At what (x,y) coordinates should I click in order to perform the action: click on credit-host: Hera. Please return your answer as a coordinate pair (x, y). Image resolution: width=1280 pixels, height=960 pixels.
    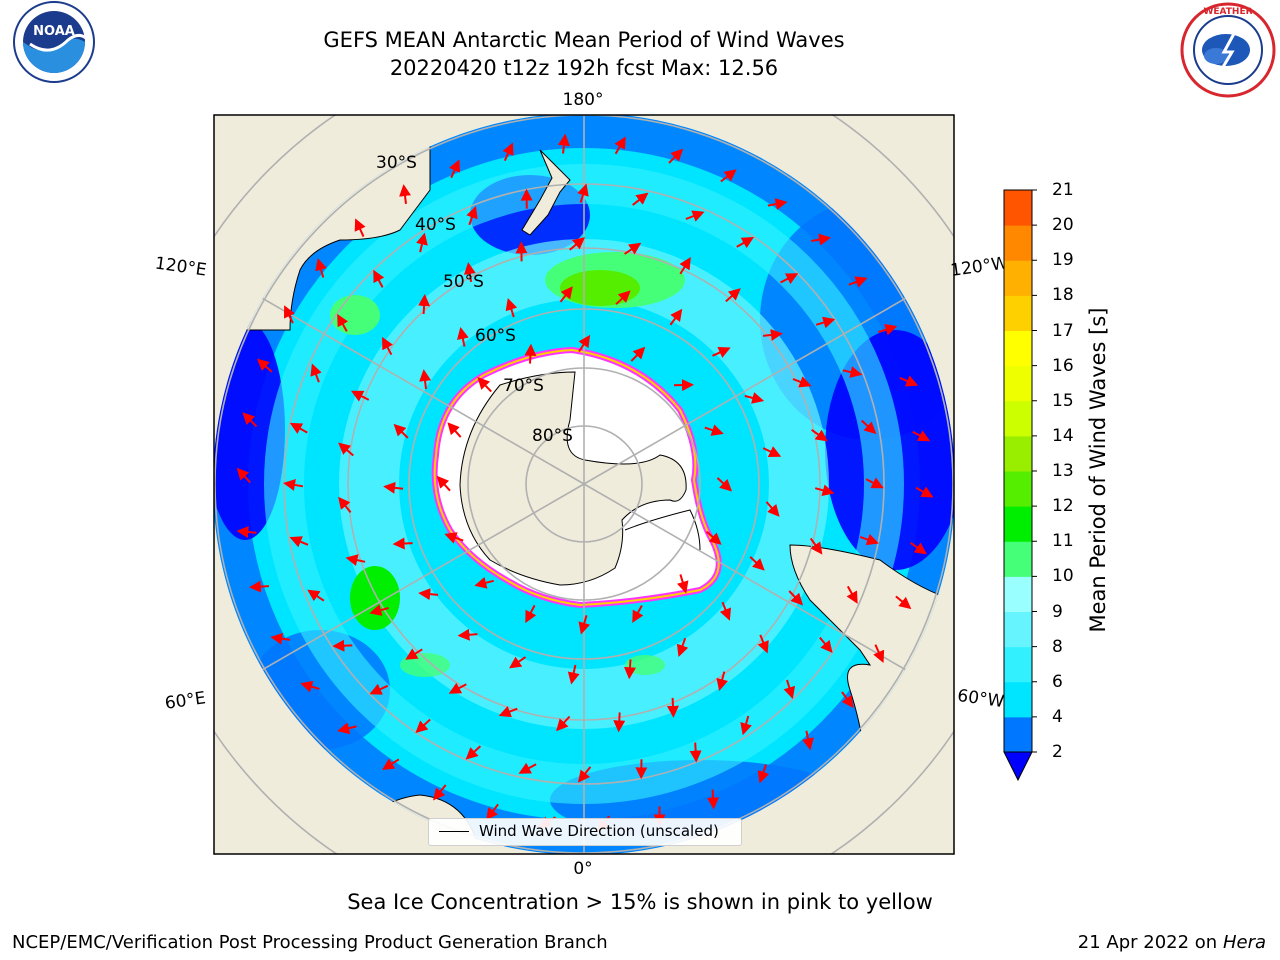
    Looking at the image, I should click on (1244, 942).